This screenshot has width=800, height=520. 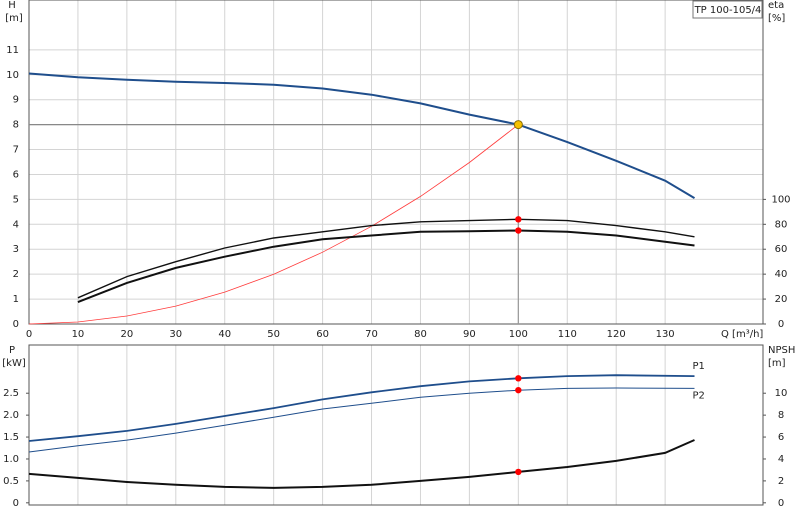 I want to click on x-tick-label: 50, so click(x=273, y=334).